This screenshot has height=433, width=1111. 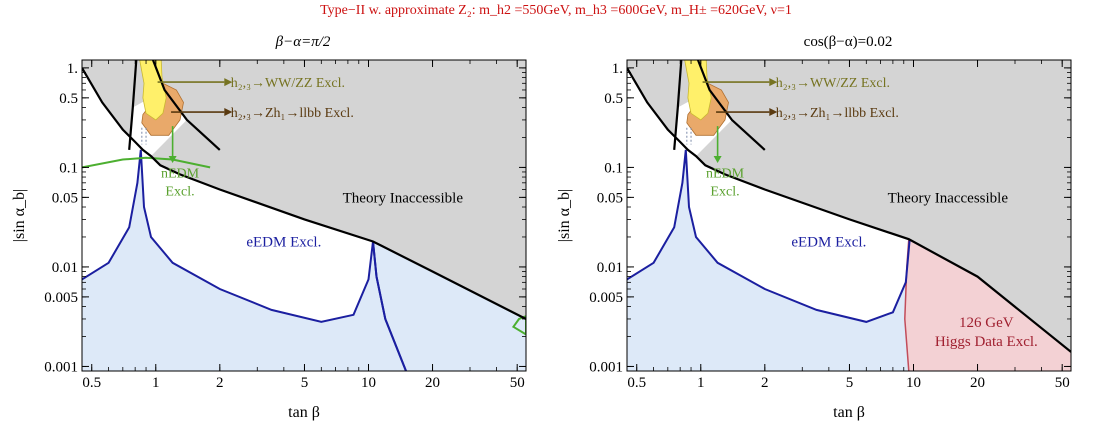 I want to click on left-x-tick-label: 0.5, so click(x=91, y=383).